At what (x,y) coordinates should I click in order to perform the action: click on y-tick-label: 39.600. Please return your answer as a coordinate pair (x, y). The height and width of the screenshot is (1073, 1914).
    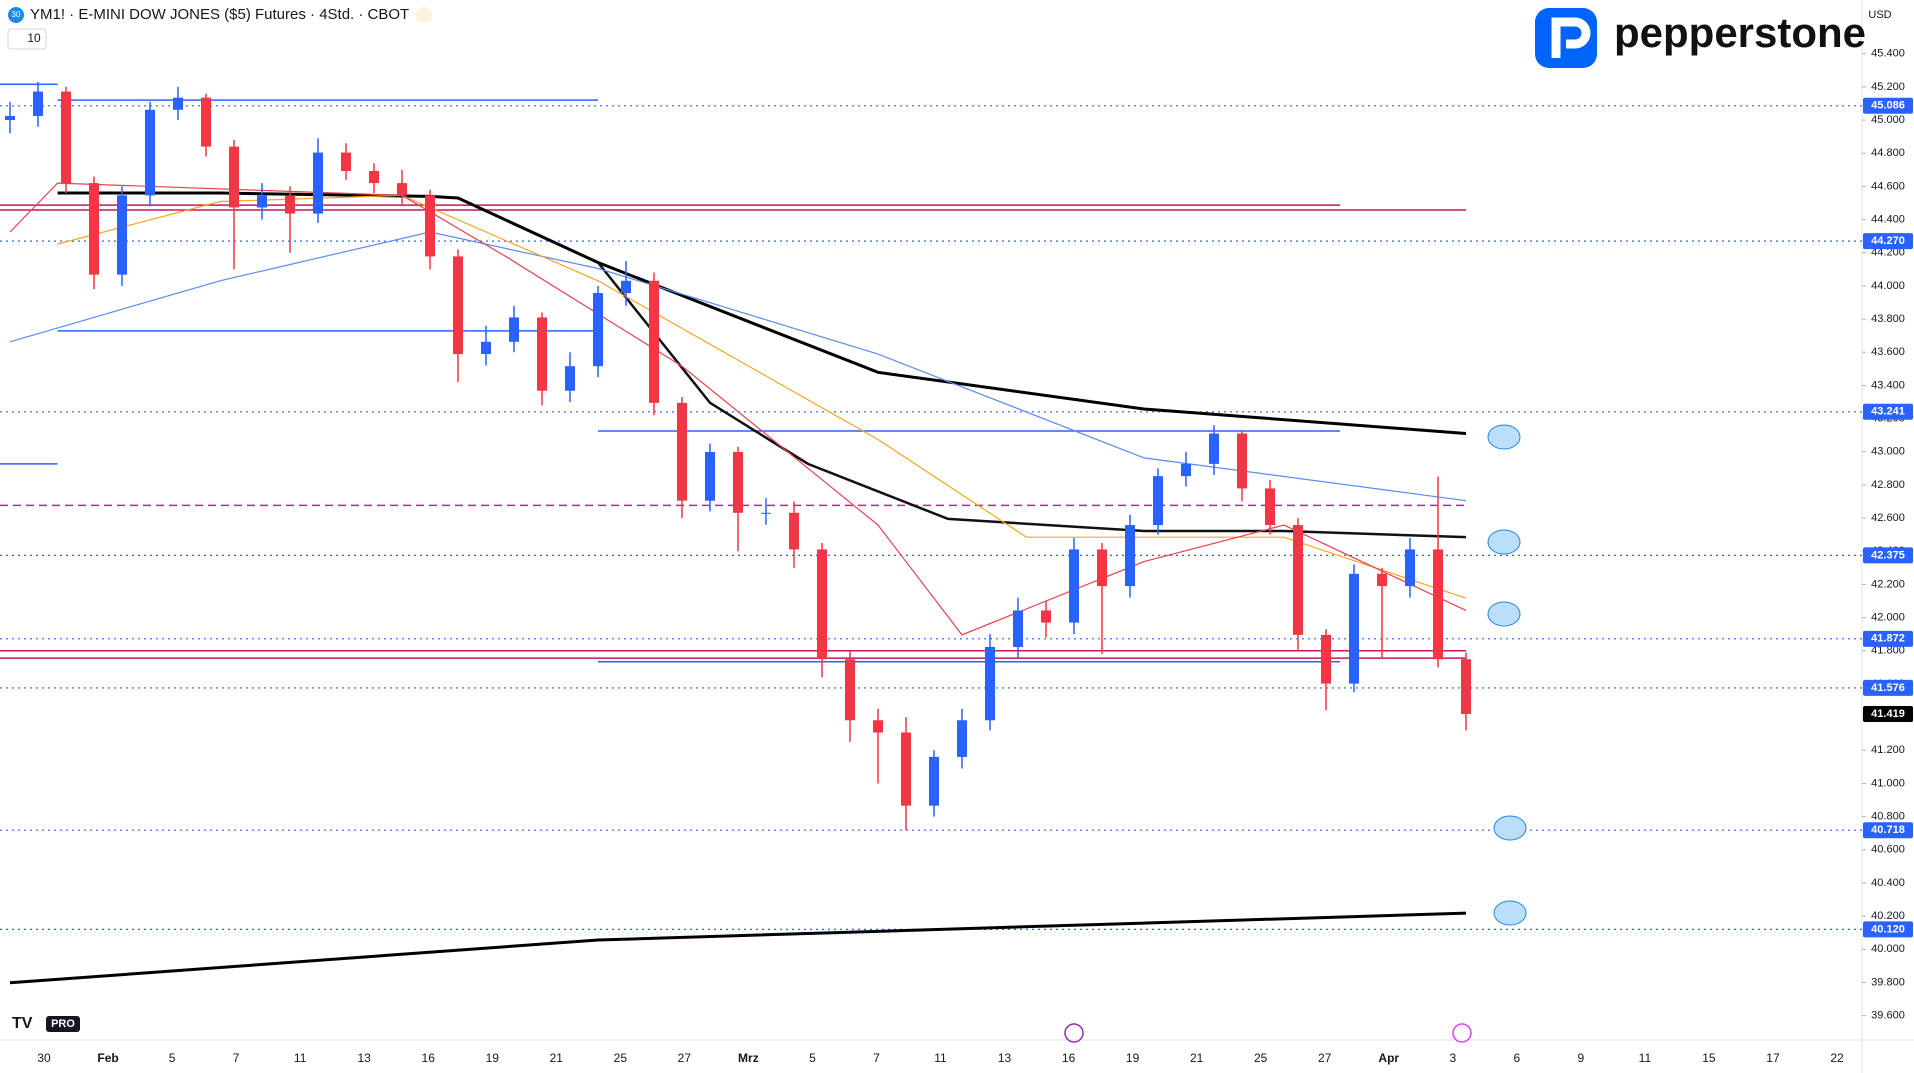
    Looking at the image, I should click on (1888, 1016).